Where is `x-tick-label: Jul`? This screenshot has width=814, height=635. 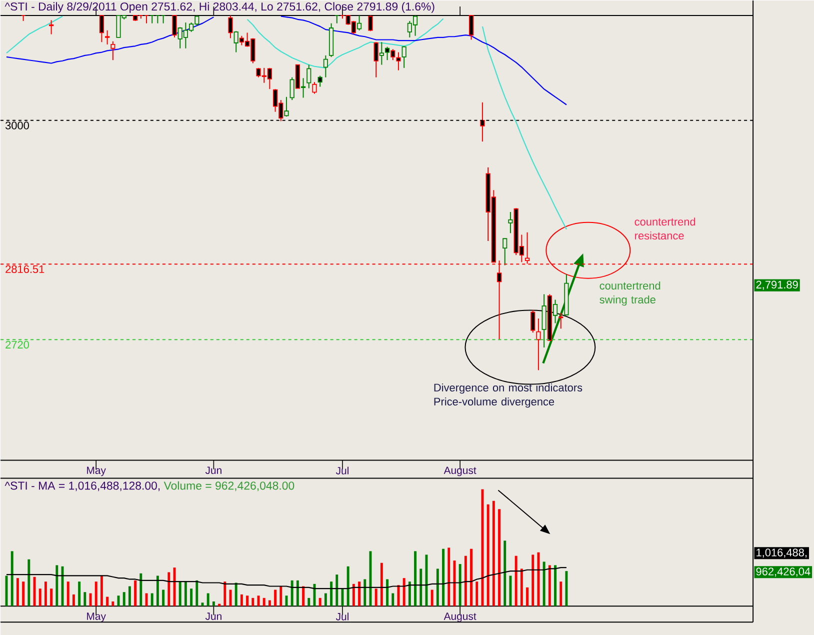 x-tick-label: Jul is located at coordinates (342, 470).